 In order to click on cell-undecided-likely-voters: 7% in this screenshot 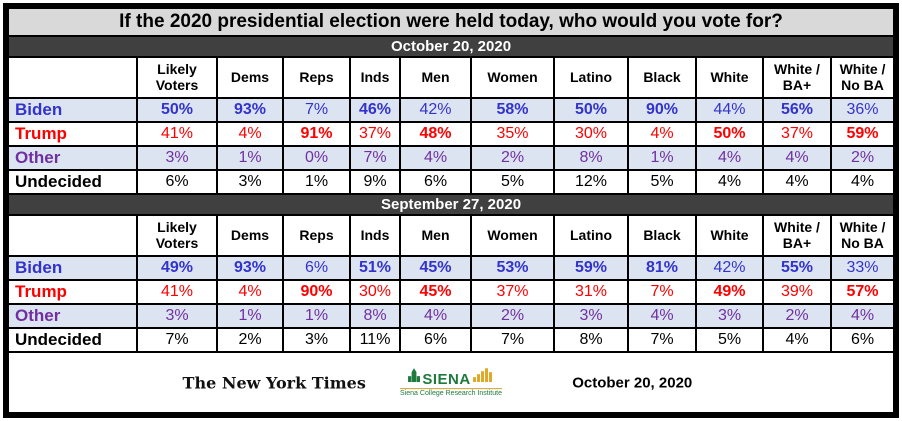, I will do `click(177, 340)`.